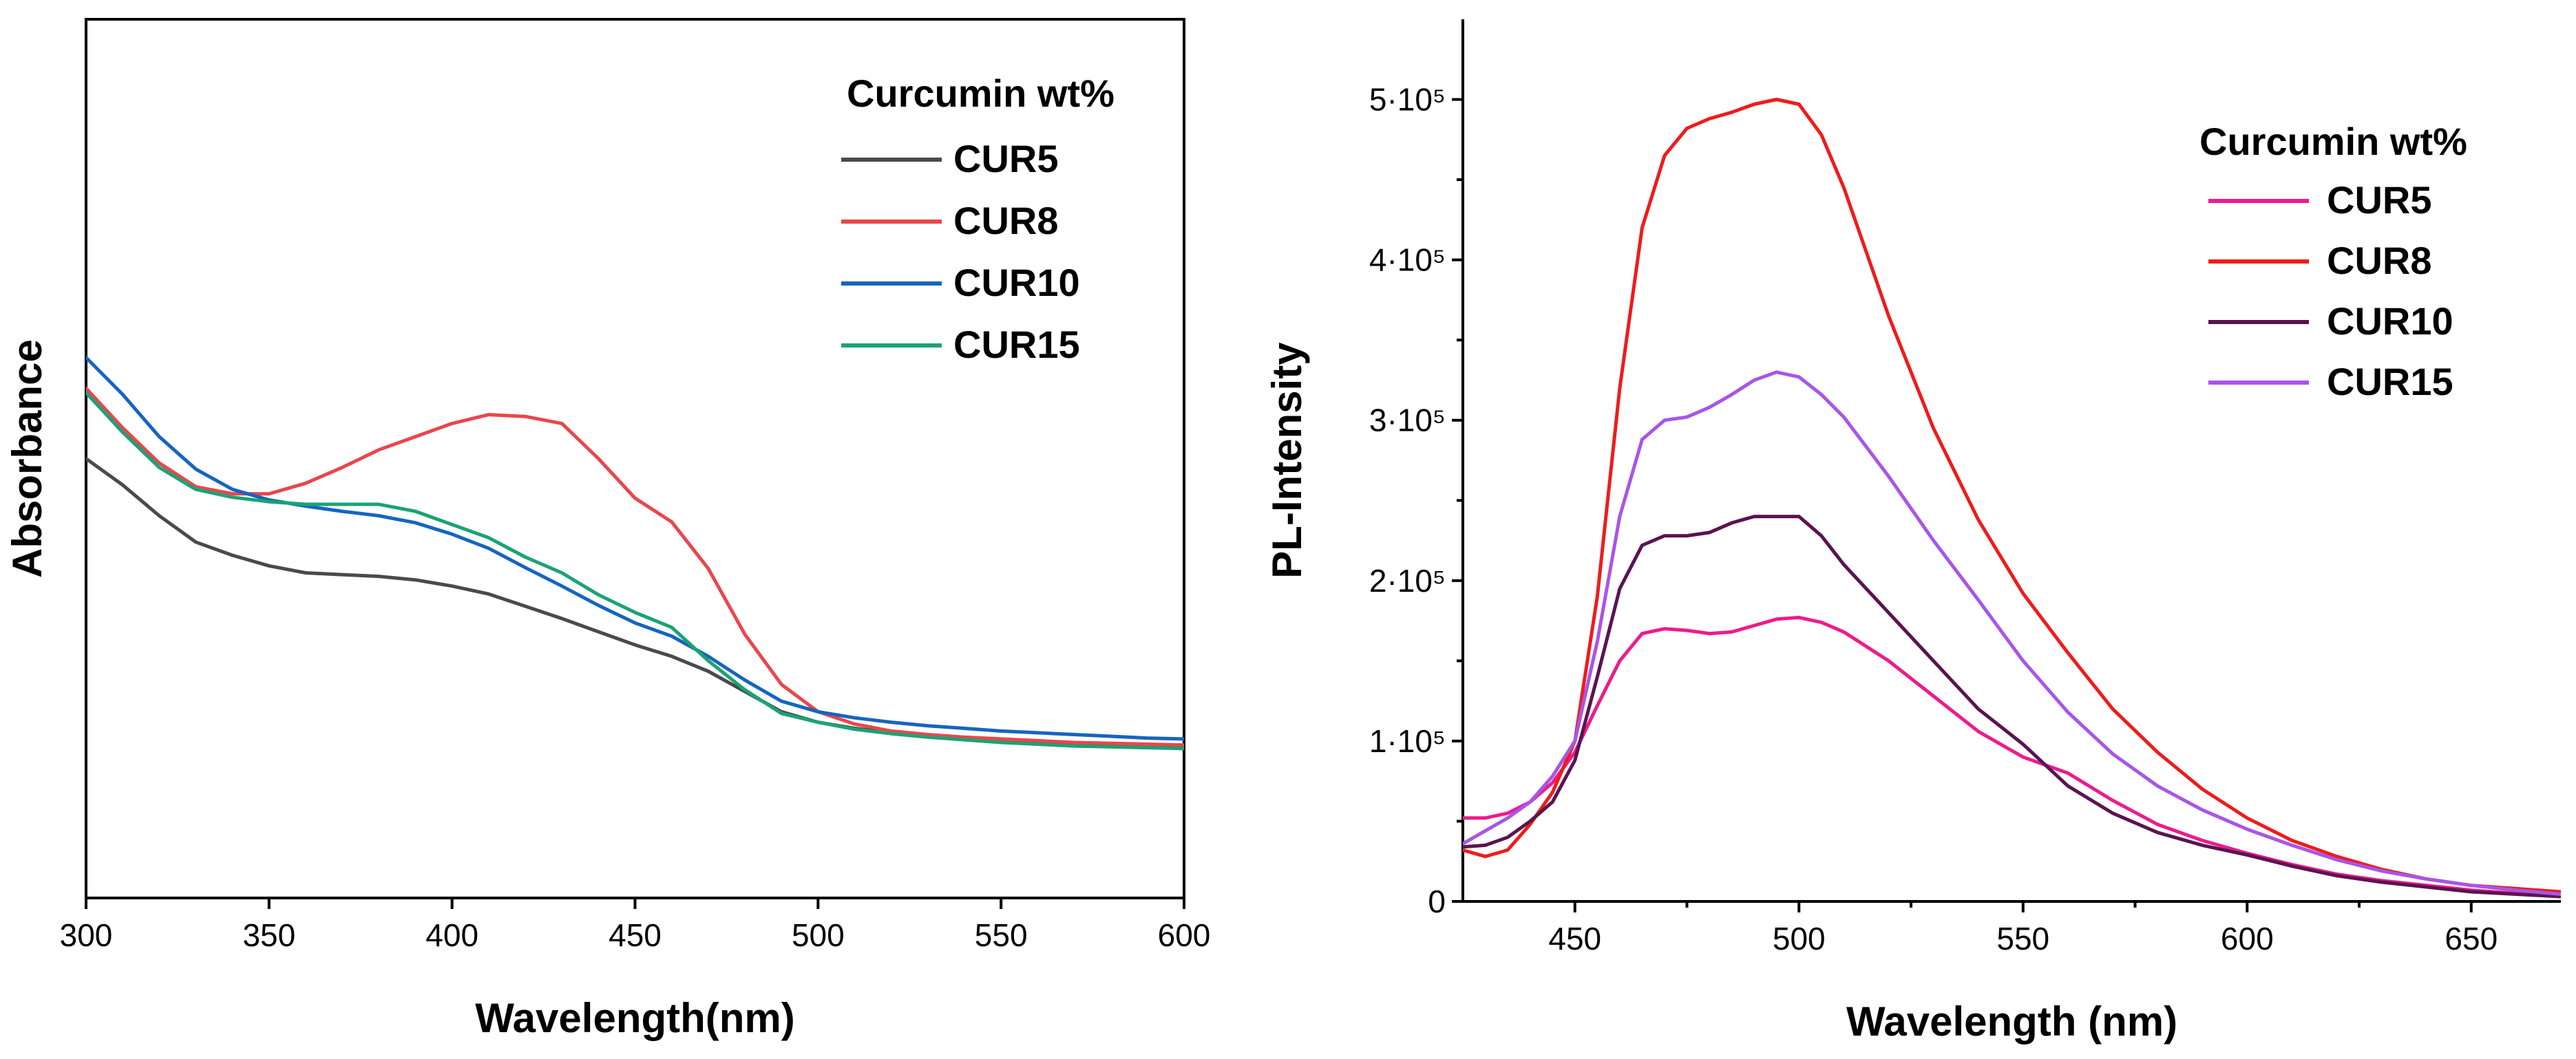  I want to click on x-tick-label: 350, so click(269, 935).